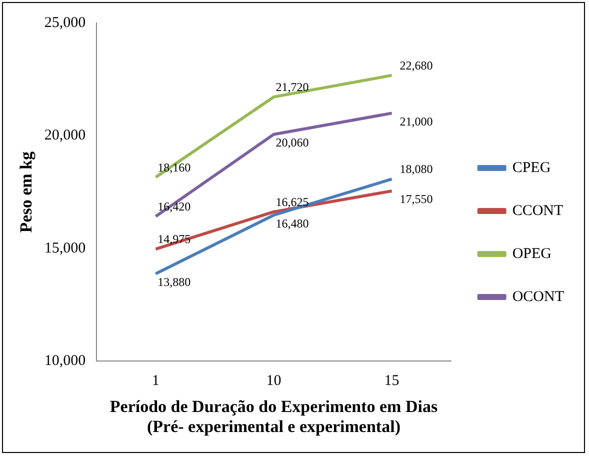 The height and width of the screenshot is (457, 589). What do you see at coordinates (292, 87) in the screenshot?
I see `data-label: 21,720` at bounding box center [292, 87].